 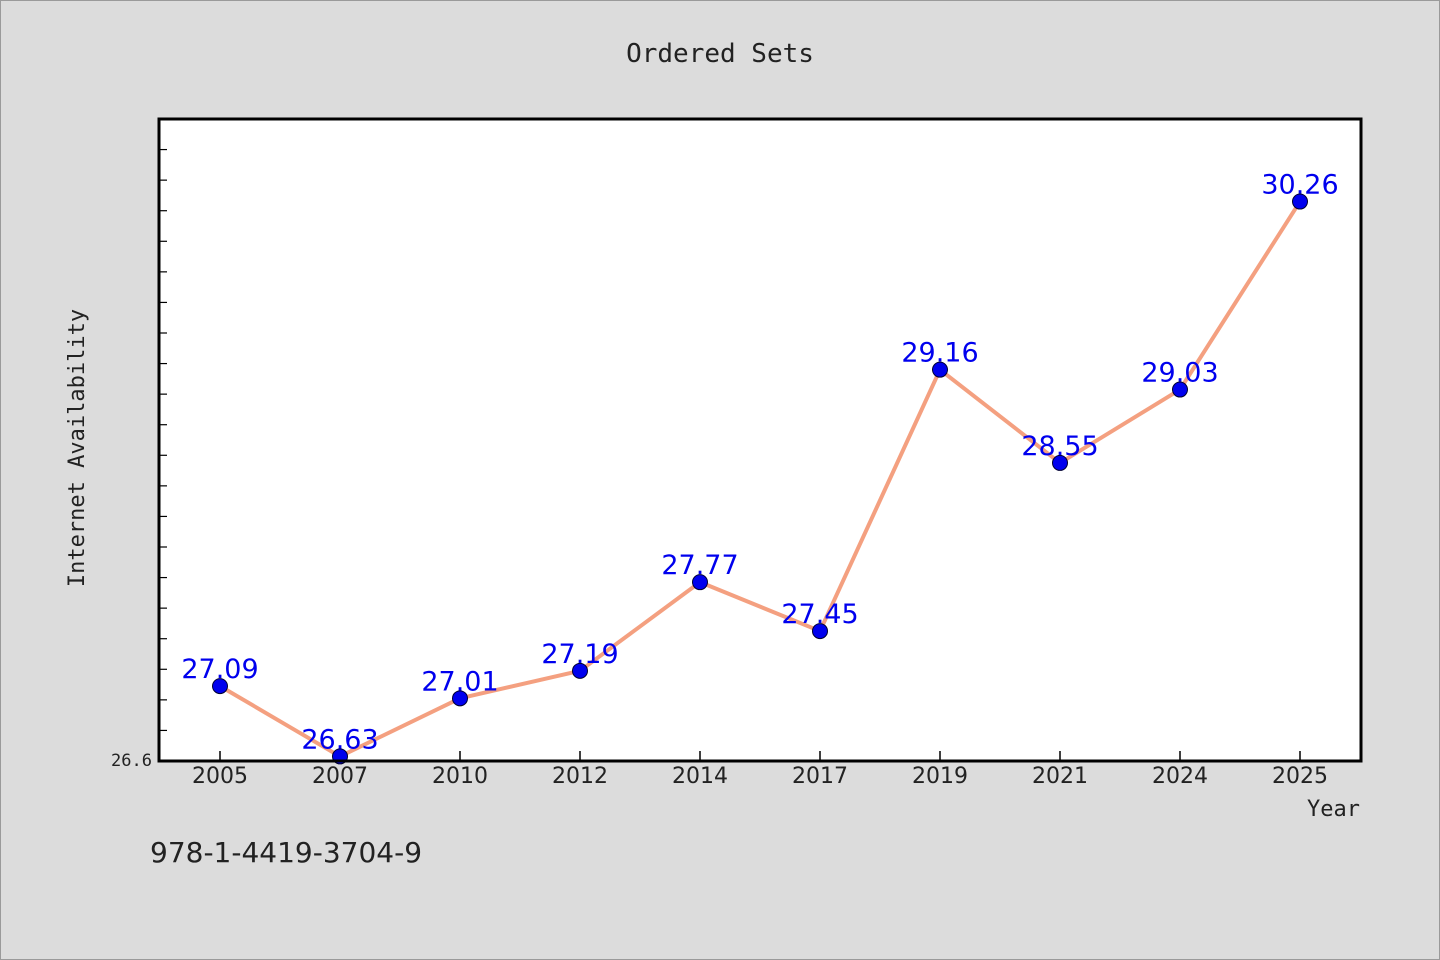 I want to click on x-tick-label: 2007, so click(x=340, y=776).